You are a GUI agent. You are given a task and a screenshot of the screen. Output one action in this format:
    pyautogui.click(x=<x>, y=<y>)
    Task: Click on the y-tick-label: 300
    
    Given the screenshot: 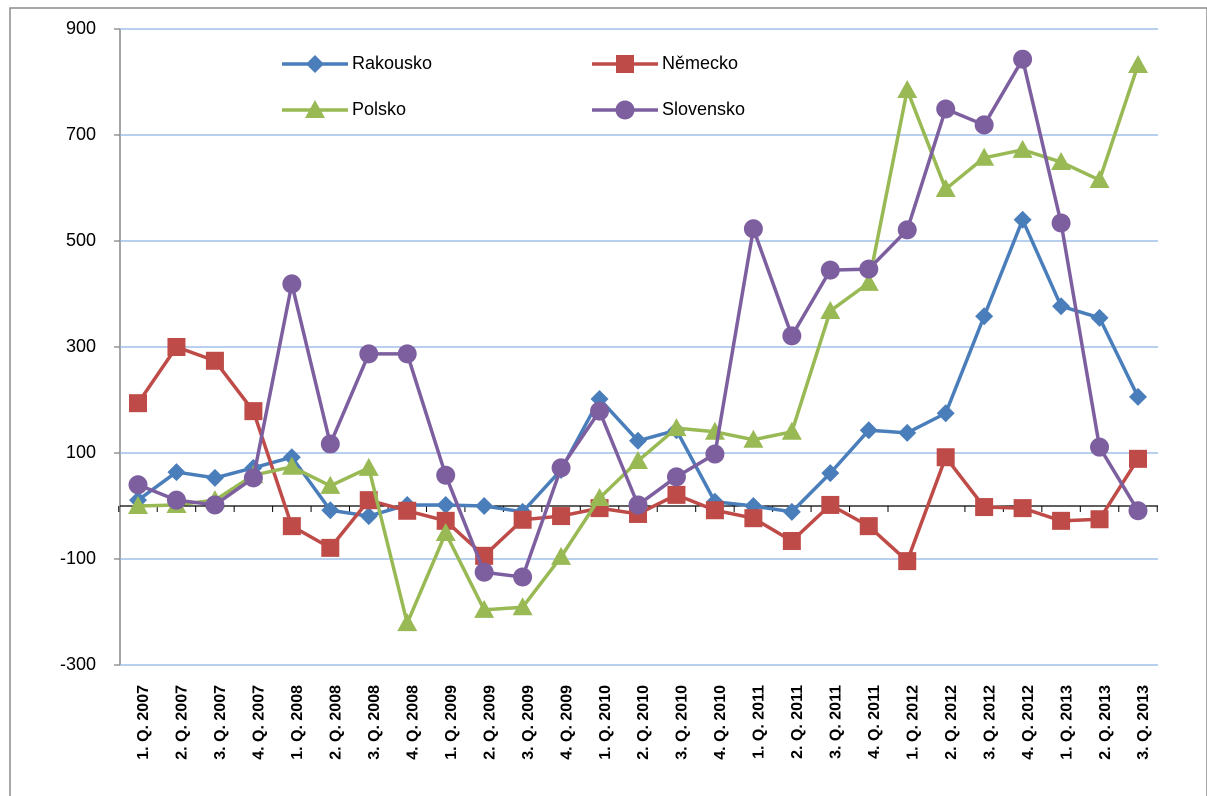 What is the action you would take?
    pyautogui.click(x=81, y=346)
    